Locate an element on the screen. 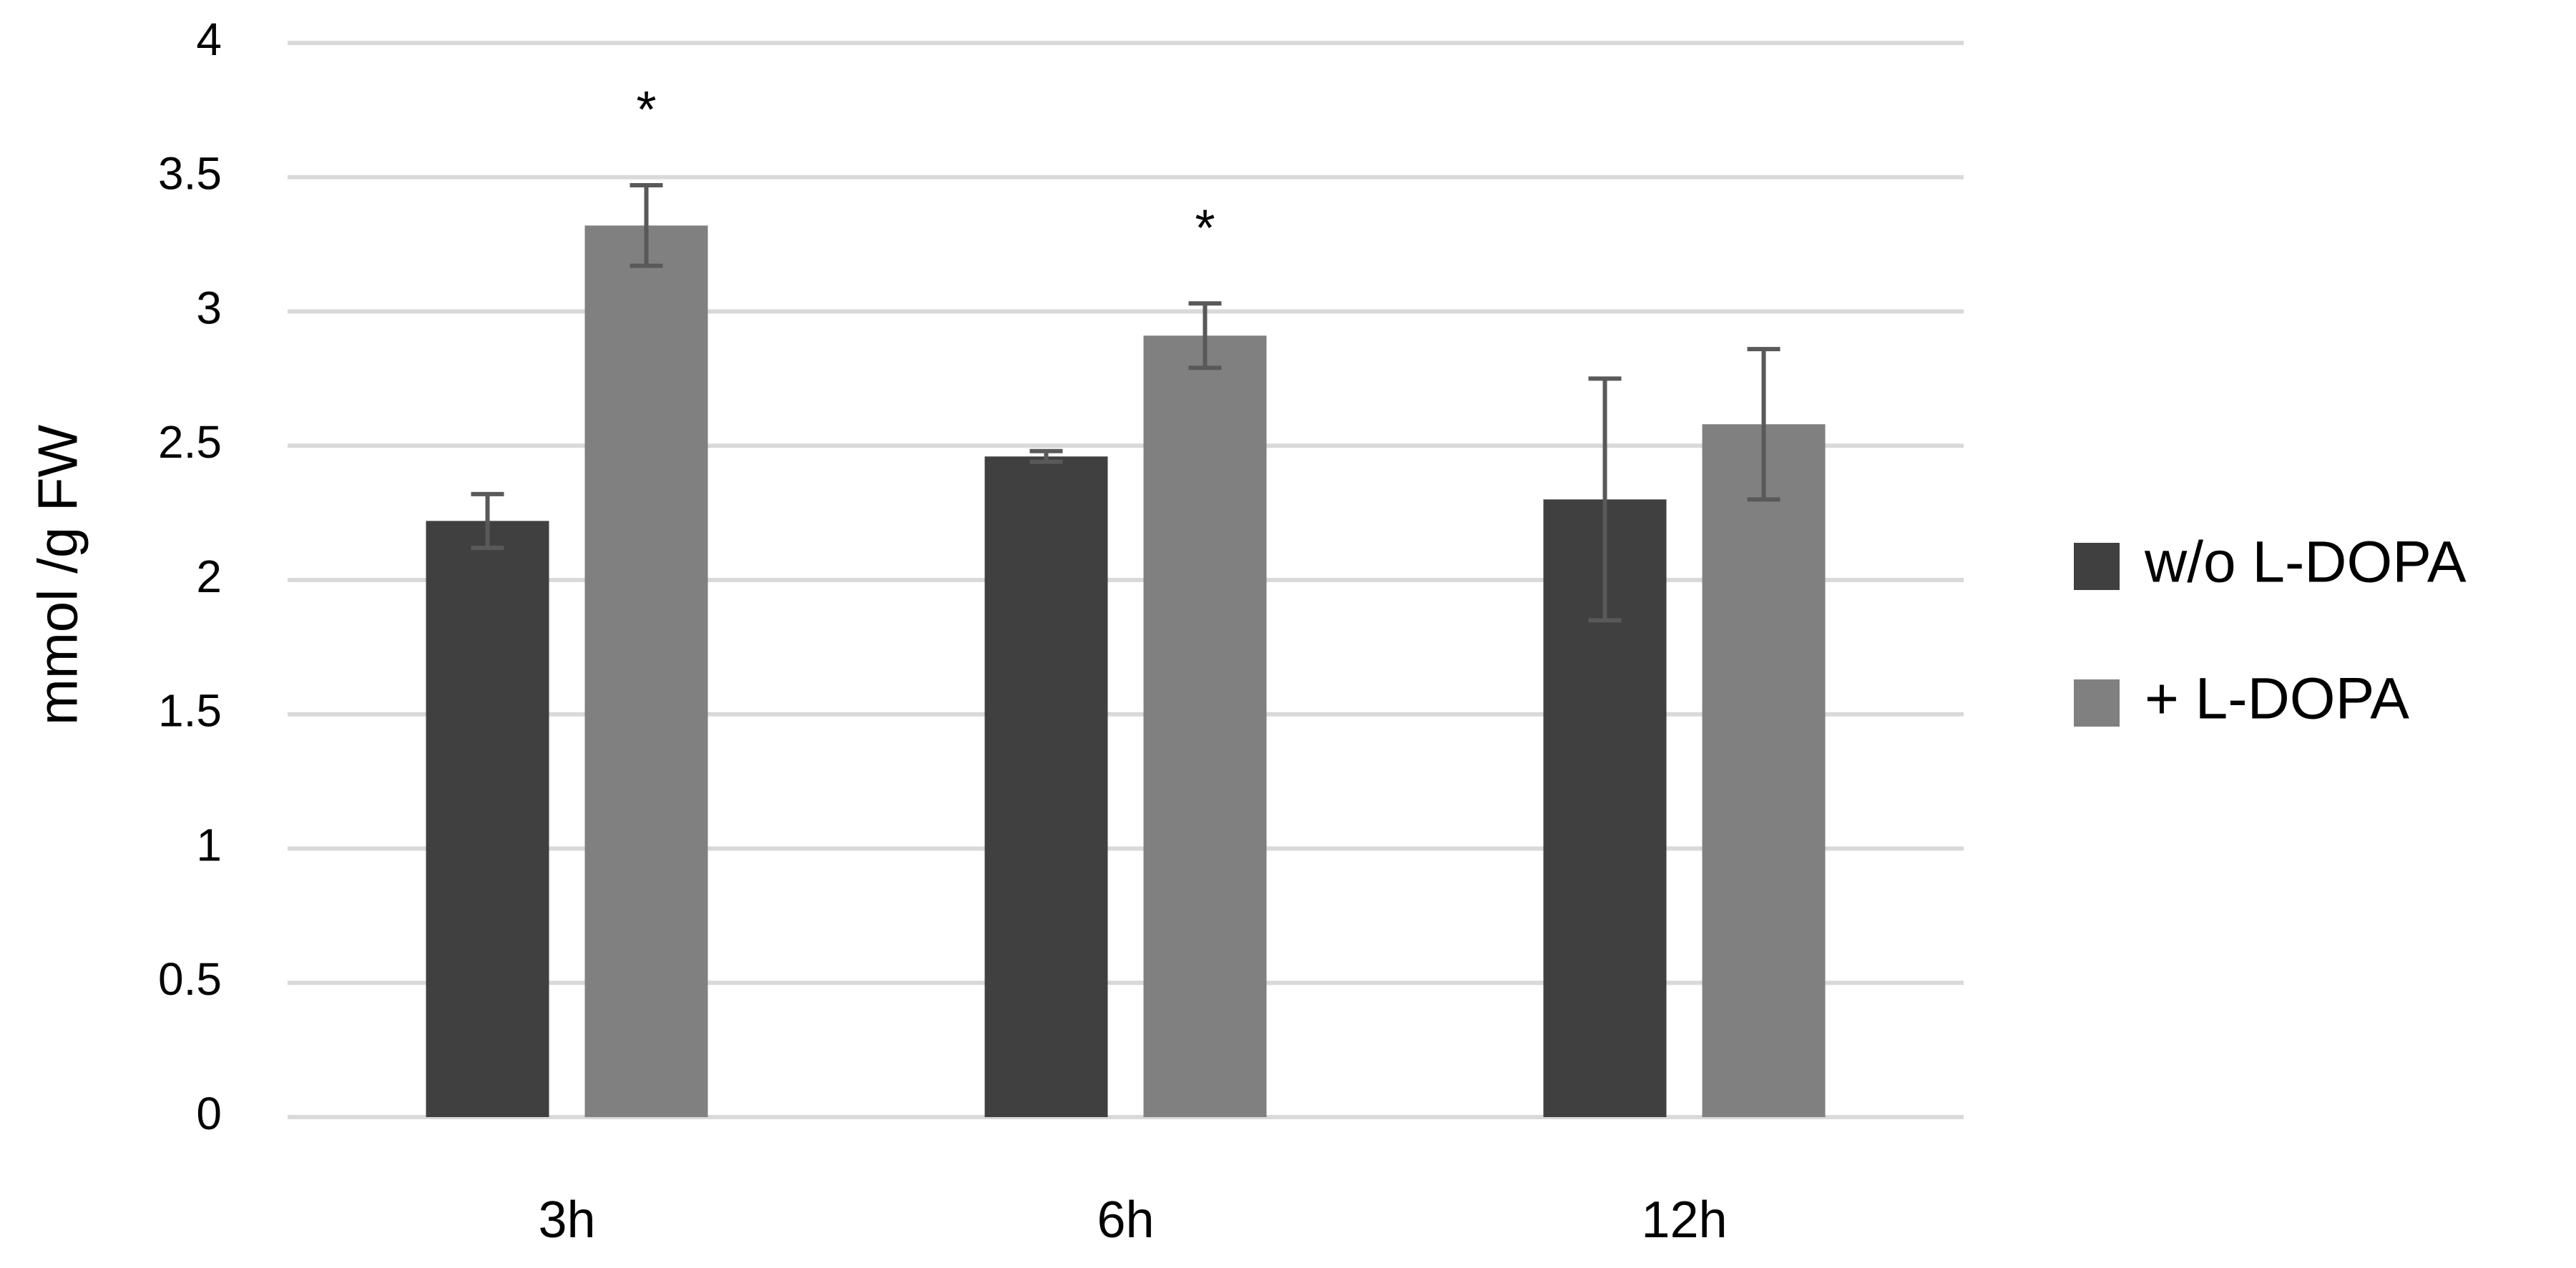 This screenshot has width=2576, height=1268. y-tick-label: 1.5 is located at coordinates (190, 711).